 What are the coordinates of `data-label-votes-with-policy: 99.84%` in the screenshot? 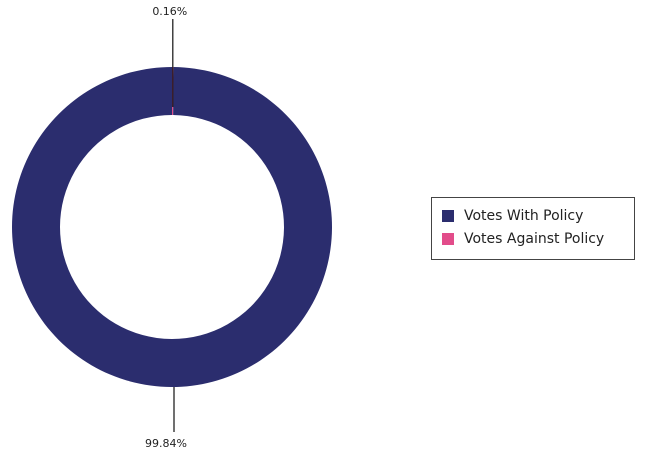 It's located at (166, 443).